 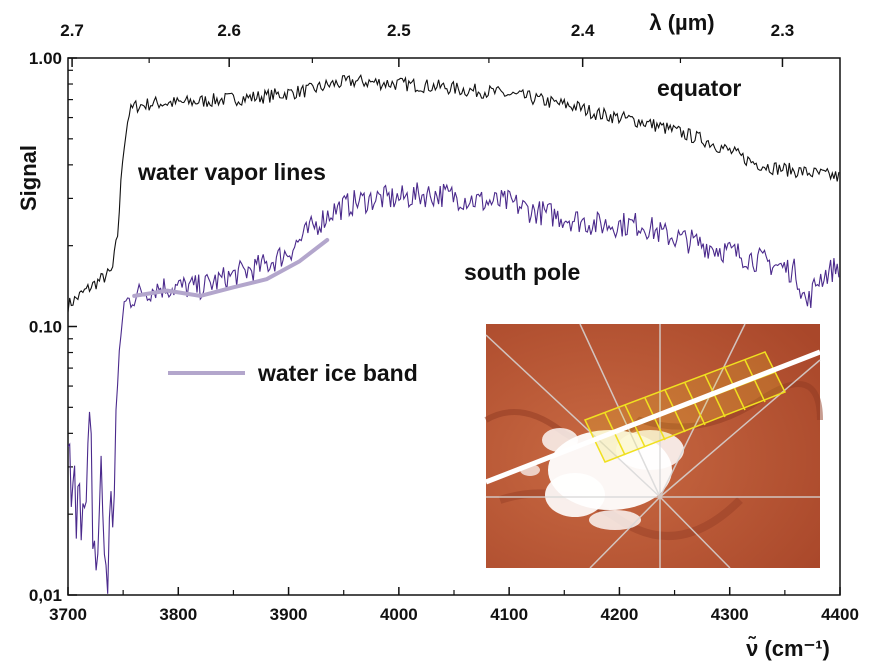 I want to click on y-tick-label: 0,01, so click(x=45, y=595).